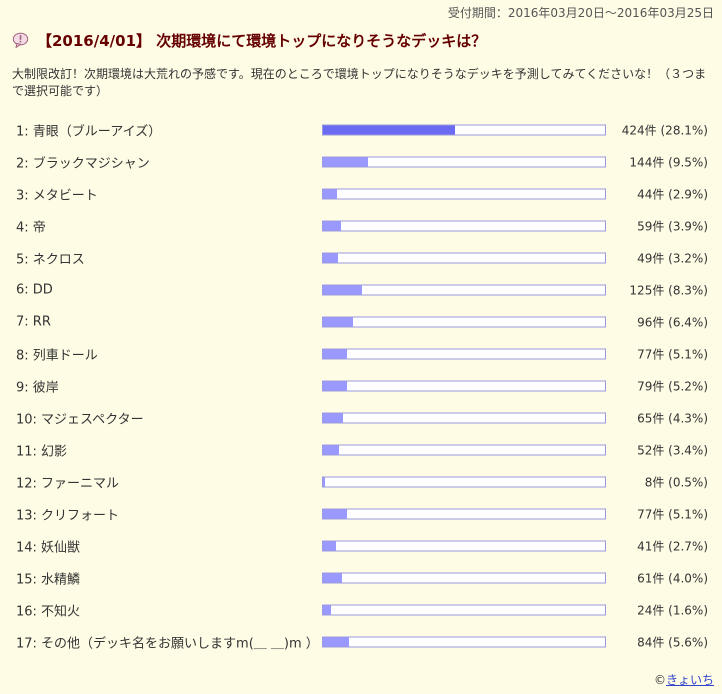 Image resolution: width=722 pixels, height=694 pixels. What do you see at coordinates (34, 290) in the screenshot?
I see `option-label: 6: DD` at bounding box center [34, 290].